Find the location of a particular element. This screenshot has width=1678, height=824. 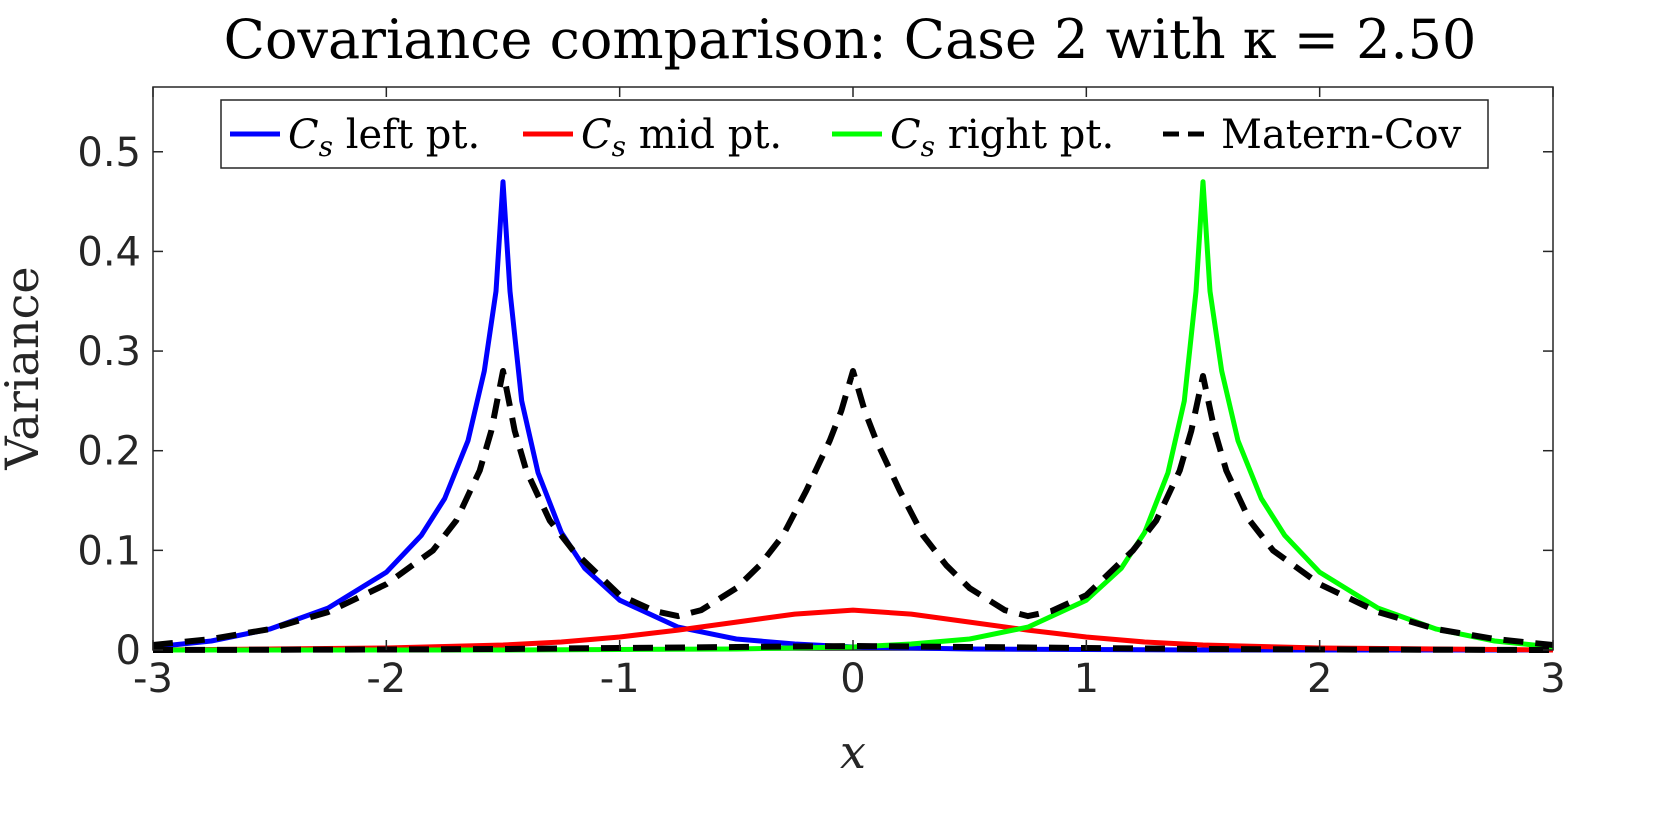

y-axis-label: Variance is located at coordinates (24, 368).